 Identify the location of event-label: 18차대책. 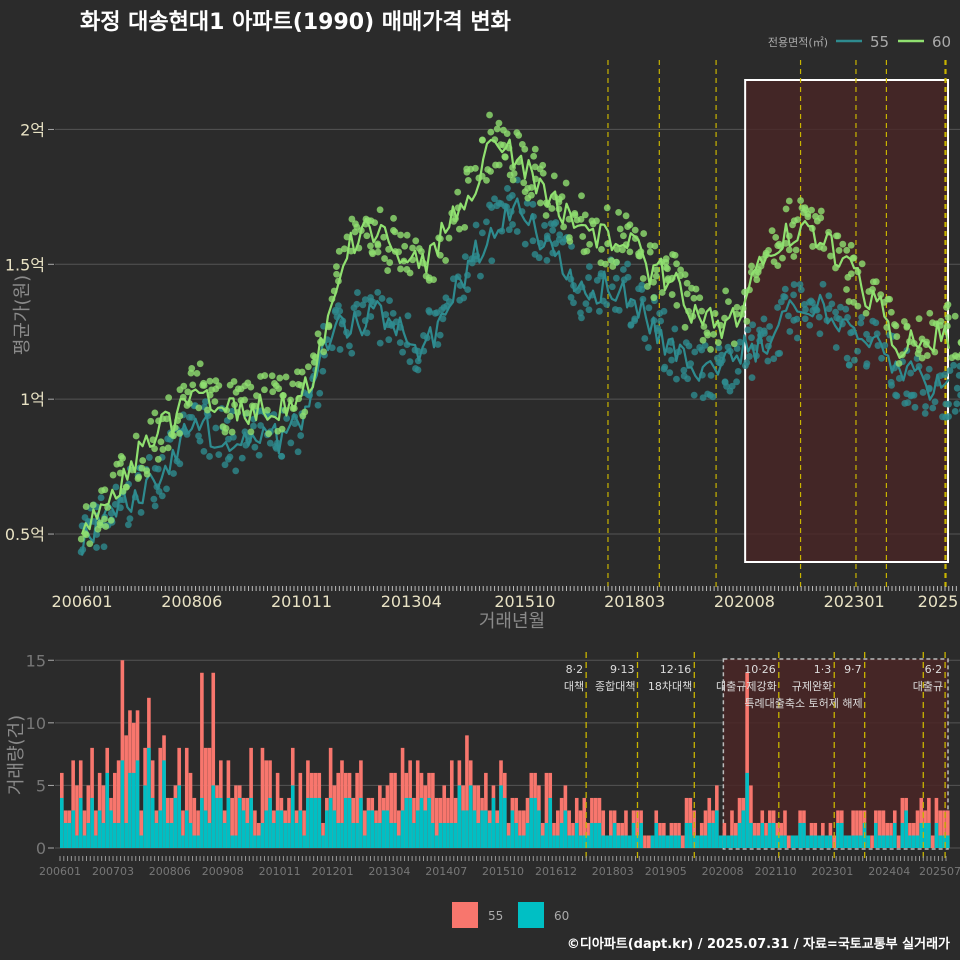
(670, 686).